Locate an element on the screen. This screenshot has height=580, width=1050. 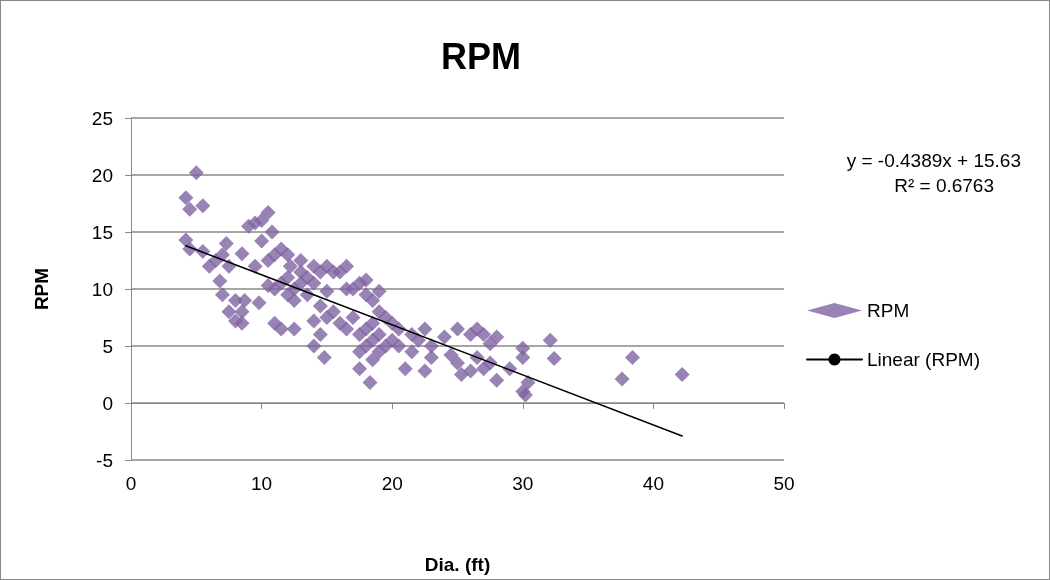
x-tick-label: 0 is located at coordinates (131, 483).